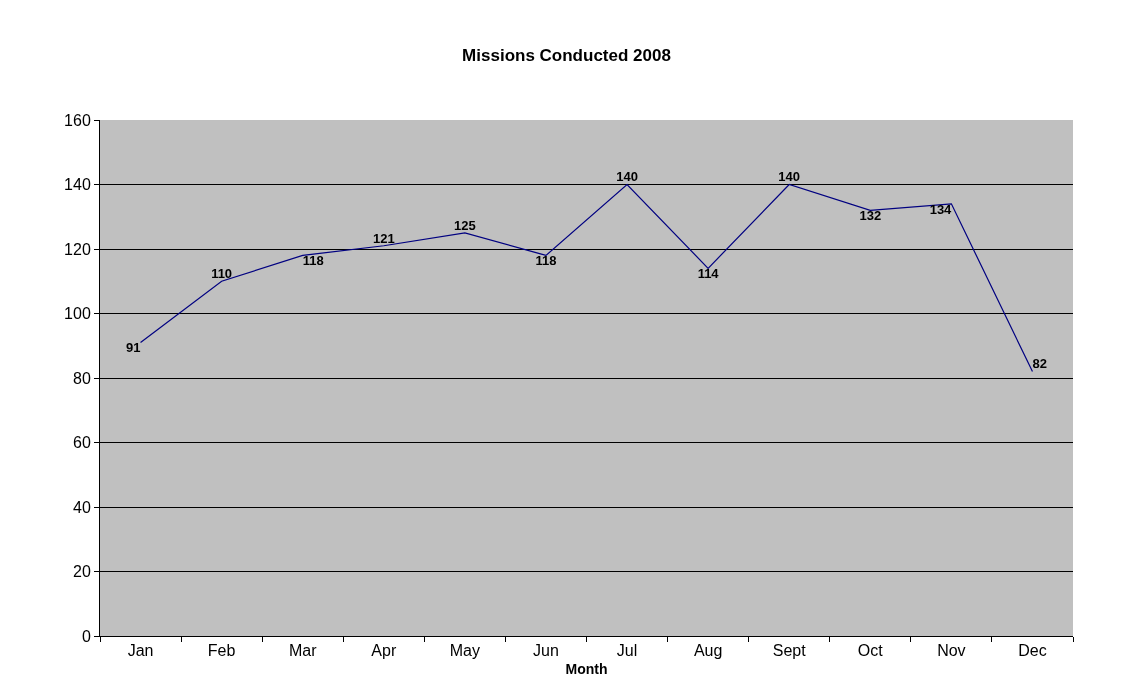 The height and width of the screenshot is (696, 1133). Describe the element at coordinates (82, 572) in the screenshot. I see `y-tick-label: 20` at that location.